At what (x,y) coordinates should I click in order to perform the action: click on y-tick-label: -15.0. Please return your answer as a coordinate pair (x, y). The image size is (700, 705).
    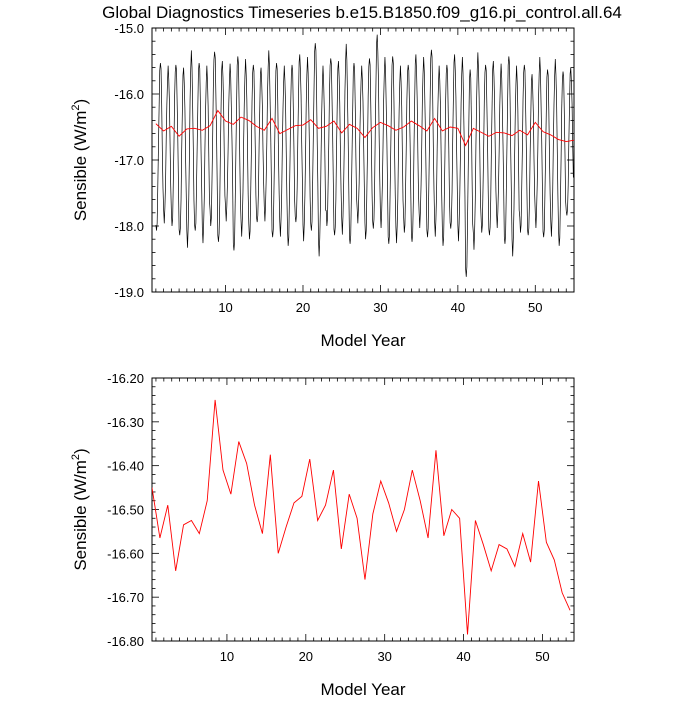
    Looking at the image, I should click on (129, 28).